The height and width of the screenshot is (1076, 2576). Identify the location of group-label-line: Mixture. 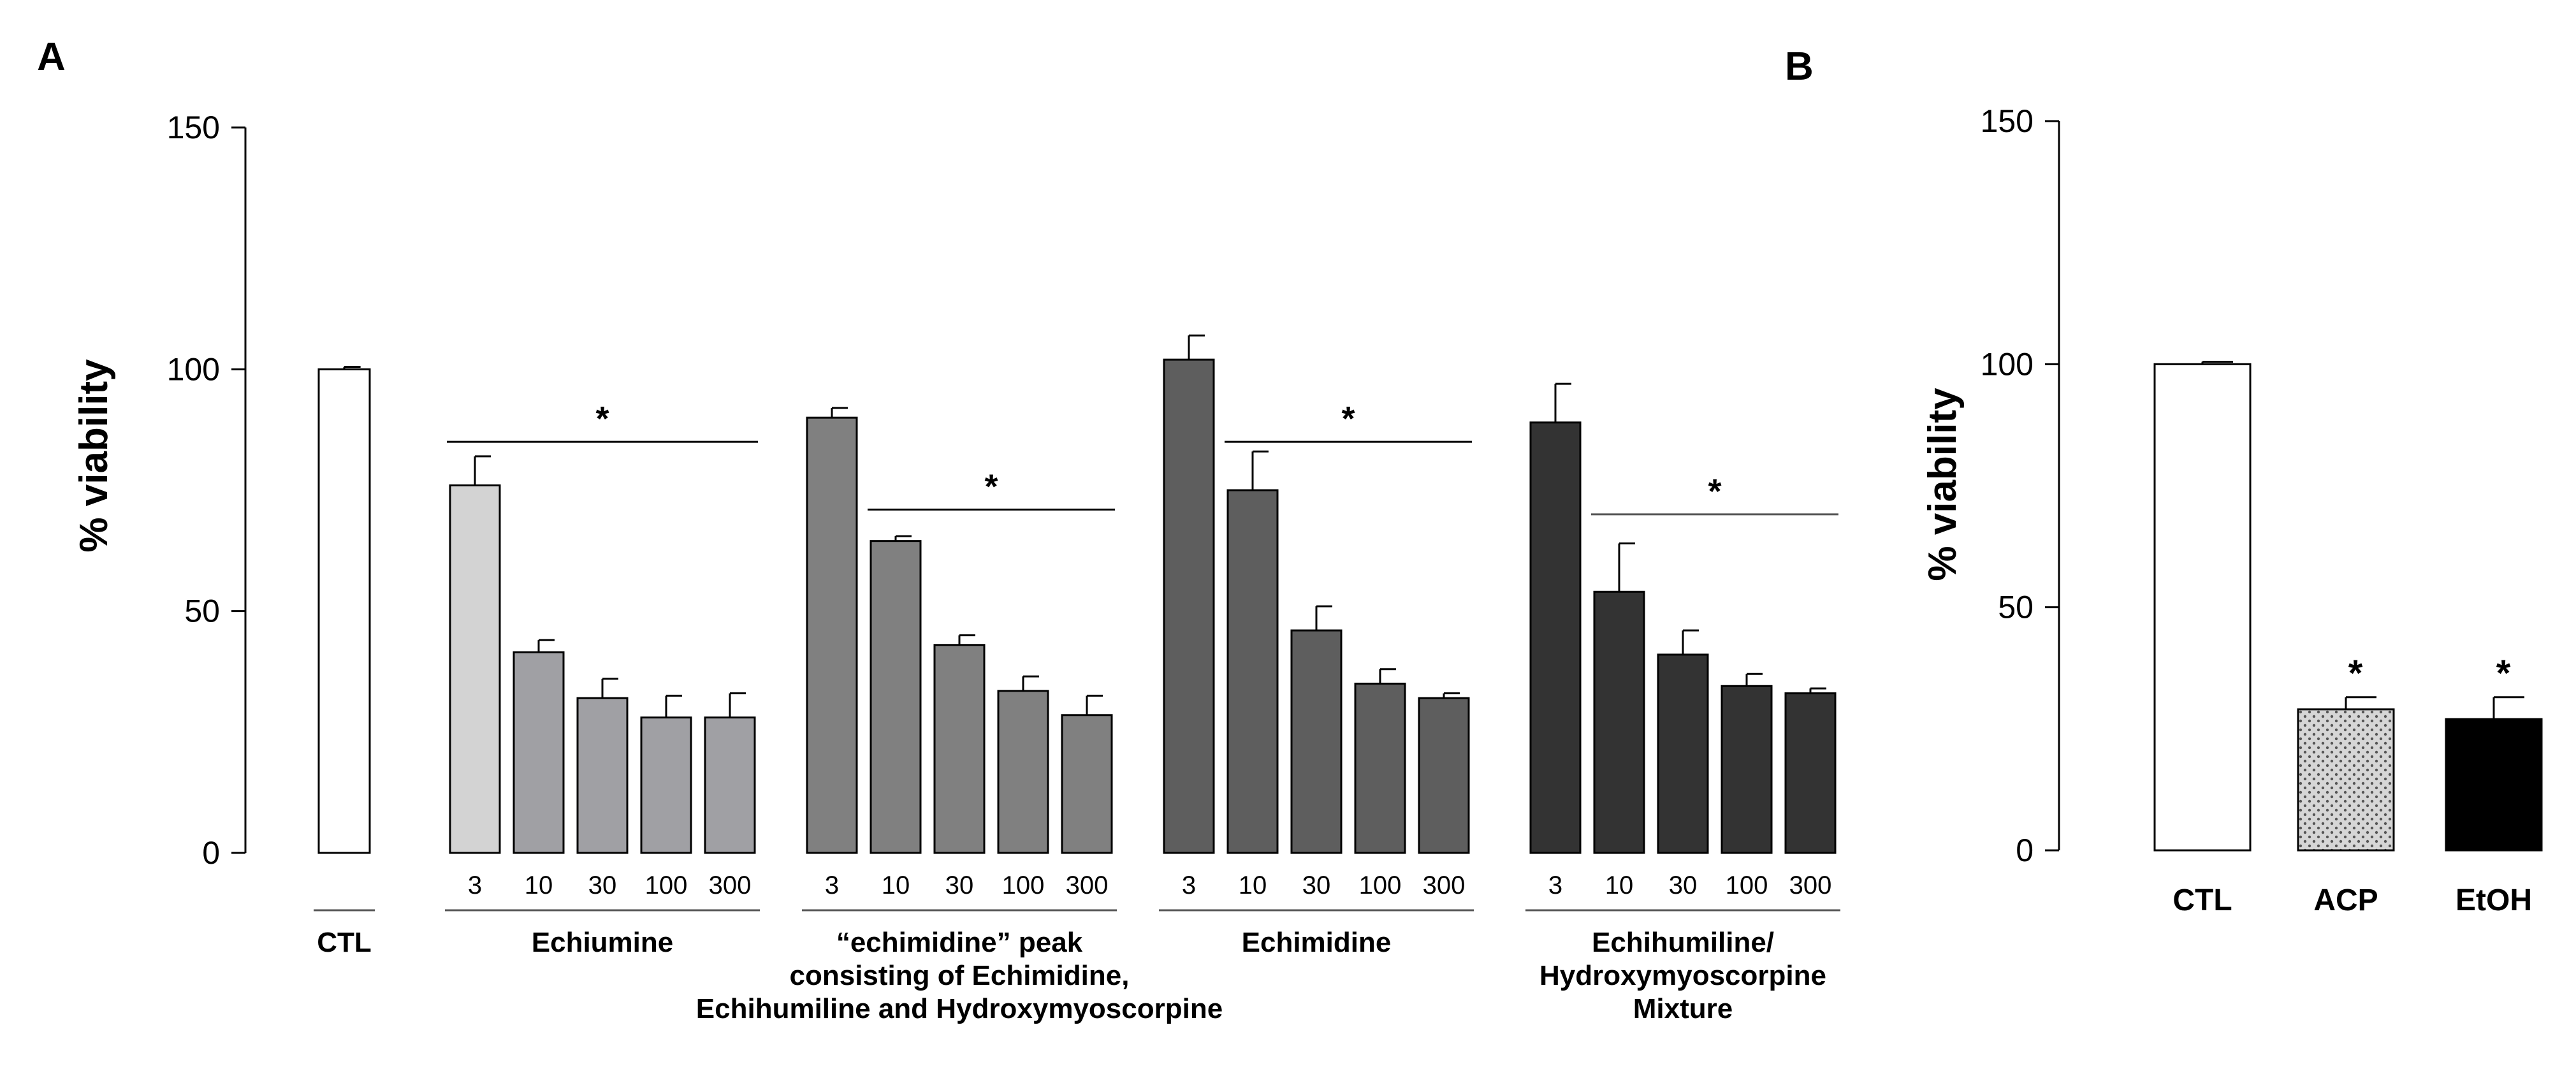
(1683, 1008).